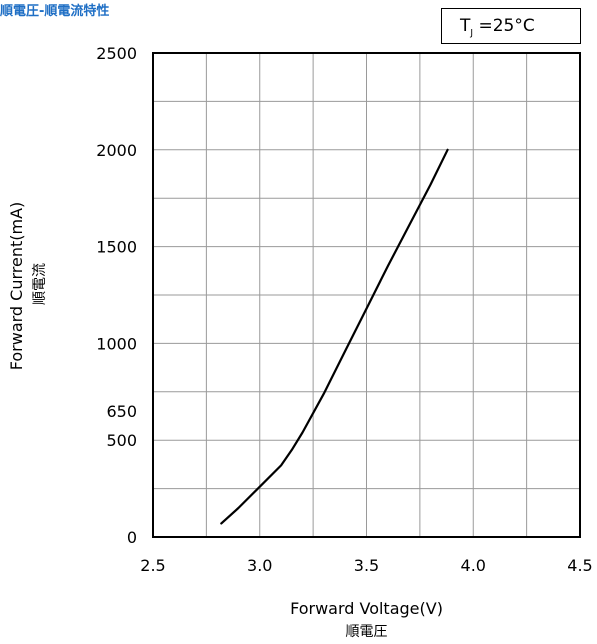  I want to click on condition-value: =25°C, so click(506, 26).